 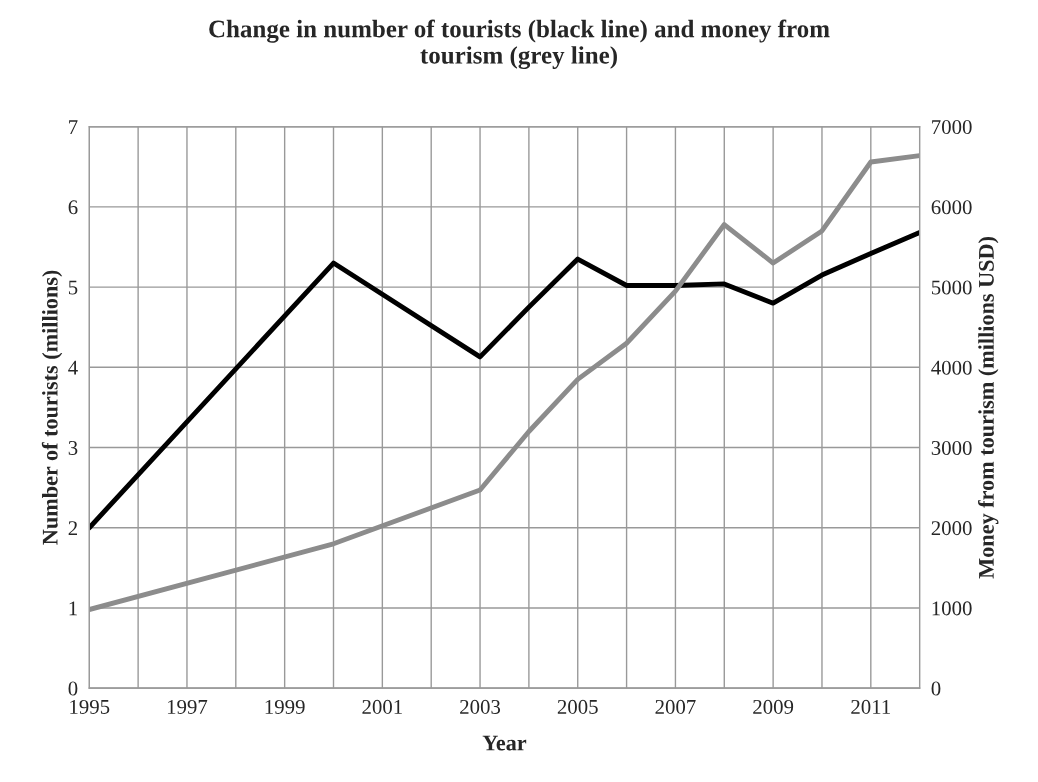 What do you see at coordinates (504, 743) in the screenshot?
I see `x-axis-title: Year` at bounding box center [504, 743].